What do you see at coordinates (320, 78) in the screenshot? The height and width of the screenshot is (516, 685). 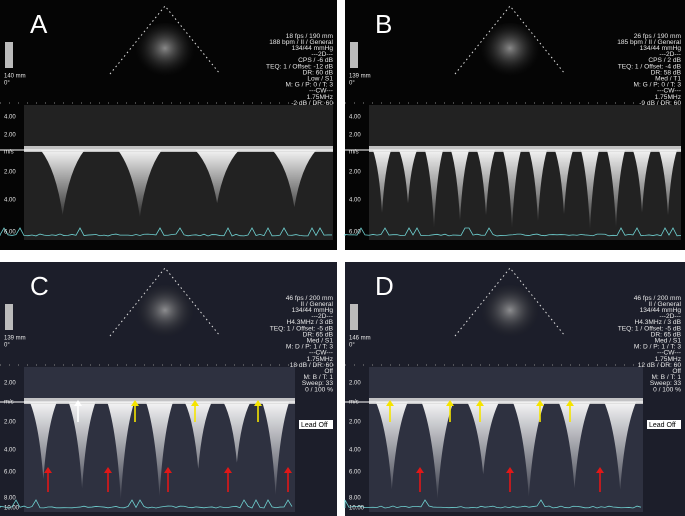 I see `setting-line: Low / S1` at bounding box center [320, 78].